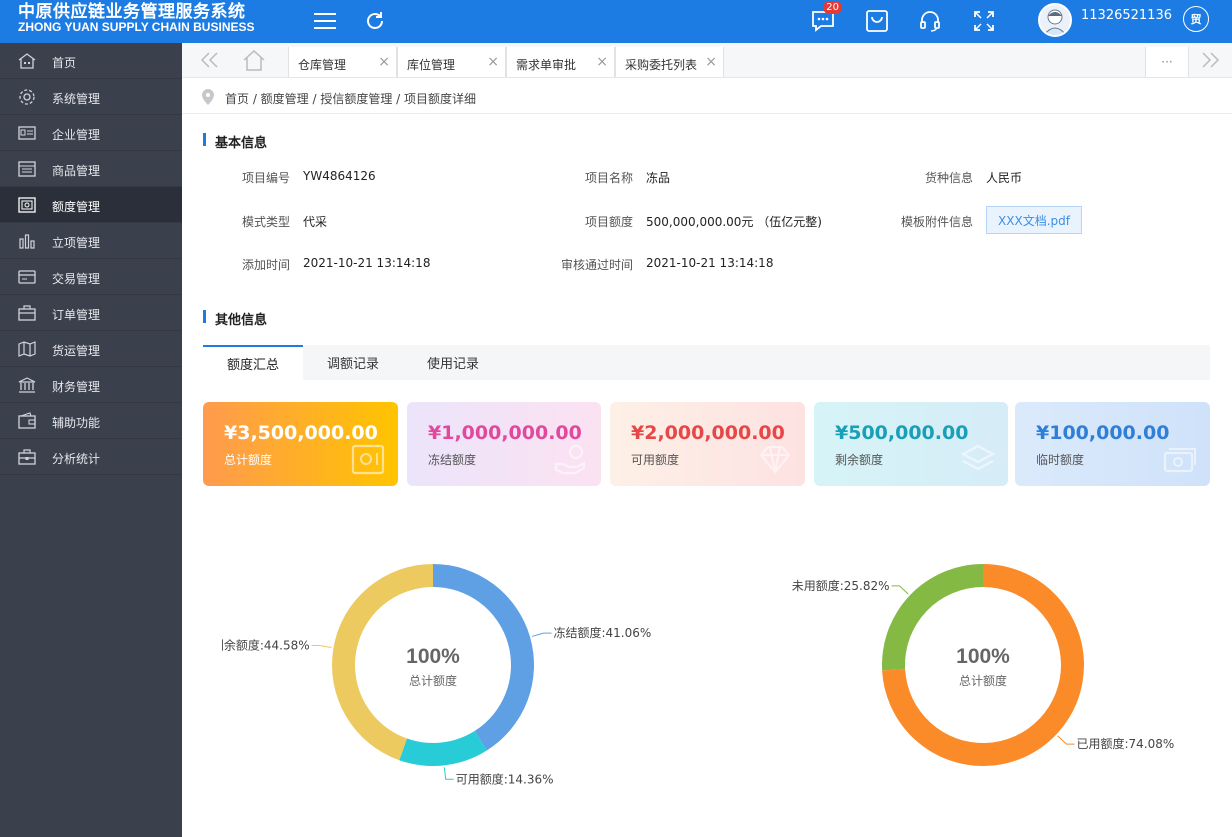 The height and width of the screenshot is (837, 1232). Describe the element at coordinates (936, 222) in the screenshot. I see `attachment-label: 模板附件信息` at that location.